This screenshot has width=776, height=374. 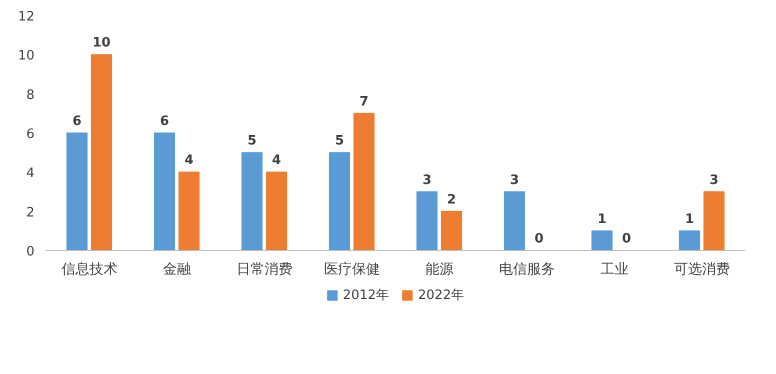 What do you see at coordinates (30, 134) in the screenshot?
I see `y-tick-label: 6` at bounding box center [30, 134].